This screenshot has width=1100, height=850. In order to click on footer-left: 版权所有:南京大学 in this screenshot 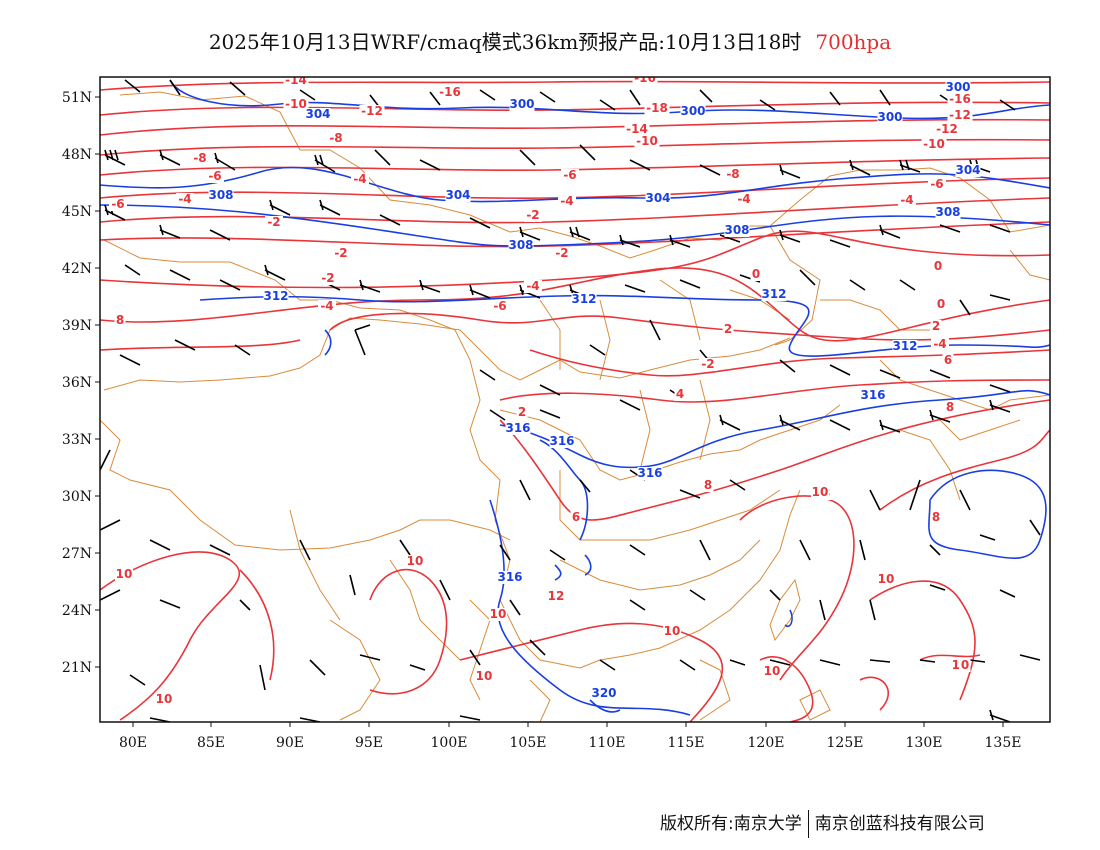, I will do `click(731, 824)`.